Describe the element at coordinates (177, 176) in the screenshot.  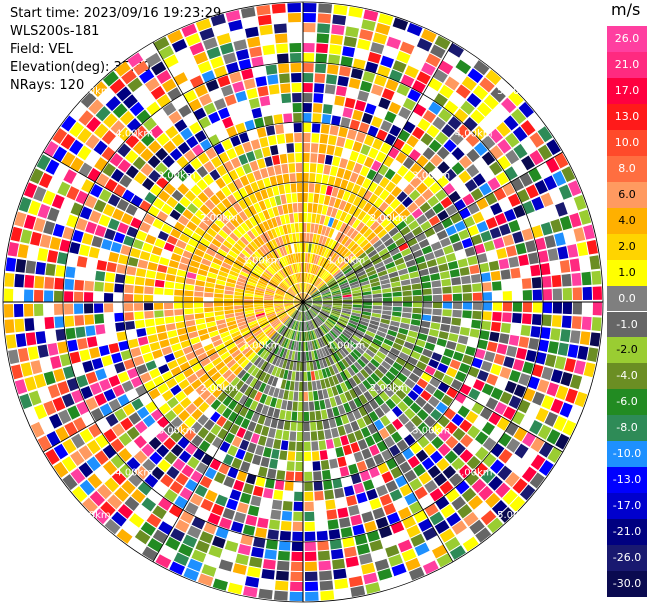
I see `ring-label: 3.00km` at that location.